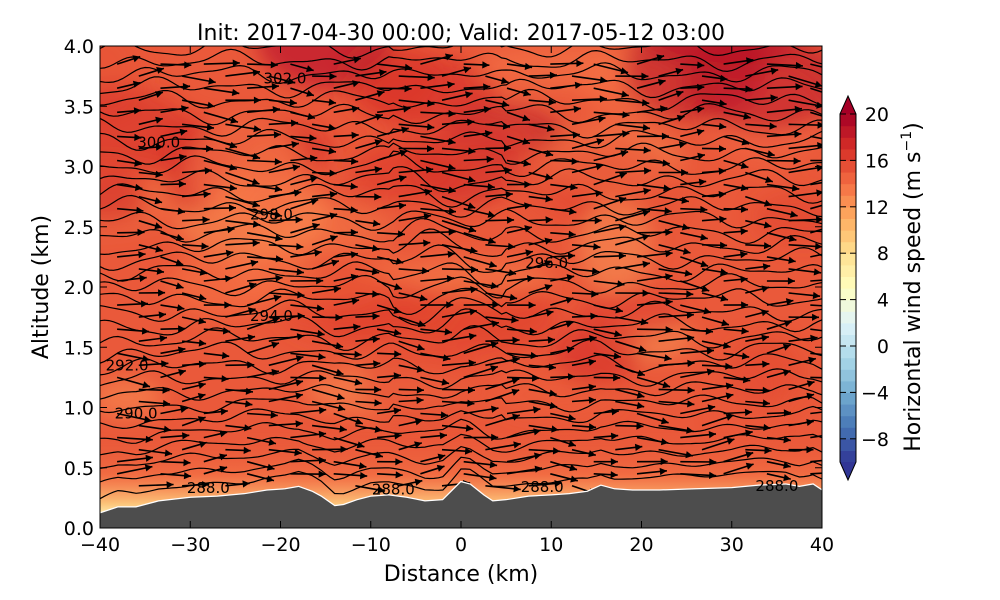 Image resolution: width=1000 pixels, height=600 pixels. What do you see at coordinates (875, 440) in the screenshot?
I see `colorbar-tick-label: −8` at bounding box center [875, 440].